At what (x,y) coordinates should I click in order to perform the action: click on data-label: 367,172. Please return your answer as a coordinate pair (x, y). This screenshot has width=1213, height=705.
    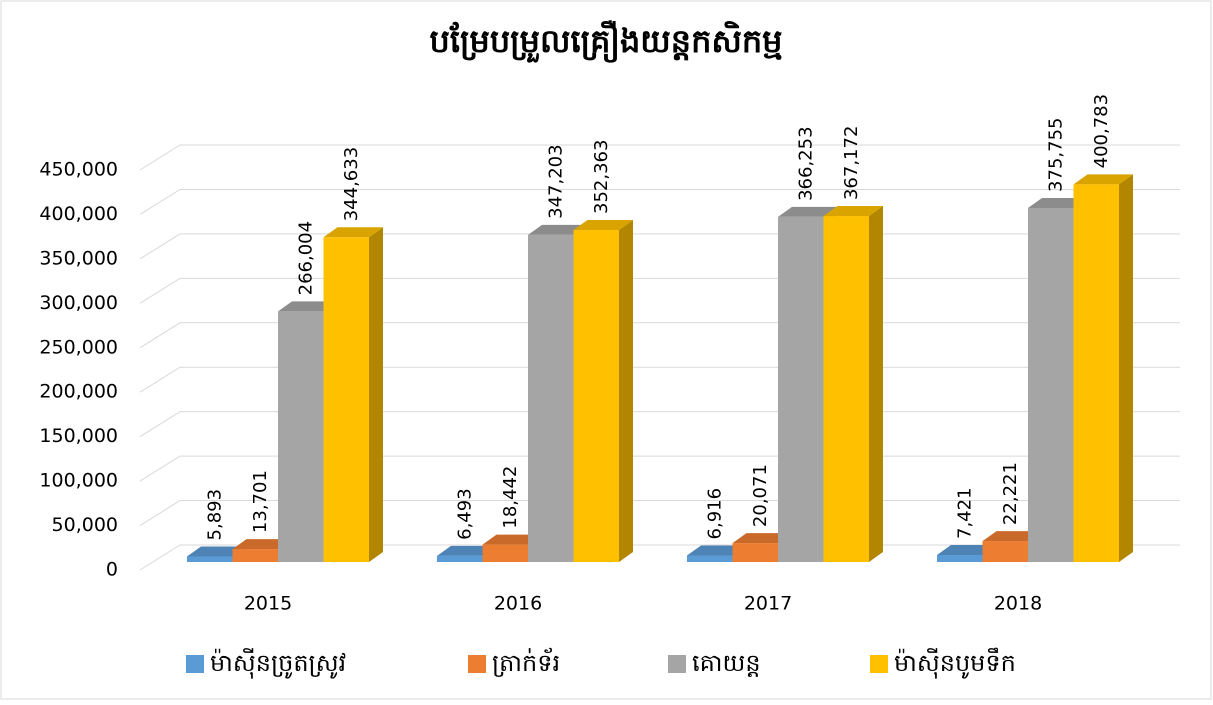
    Looking at the image, I should click on (851, 163).